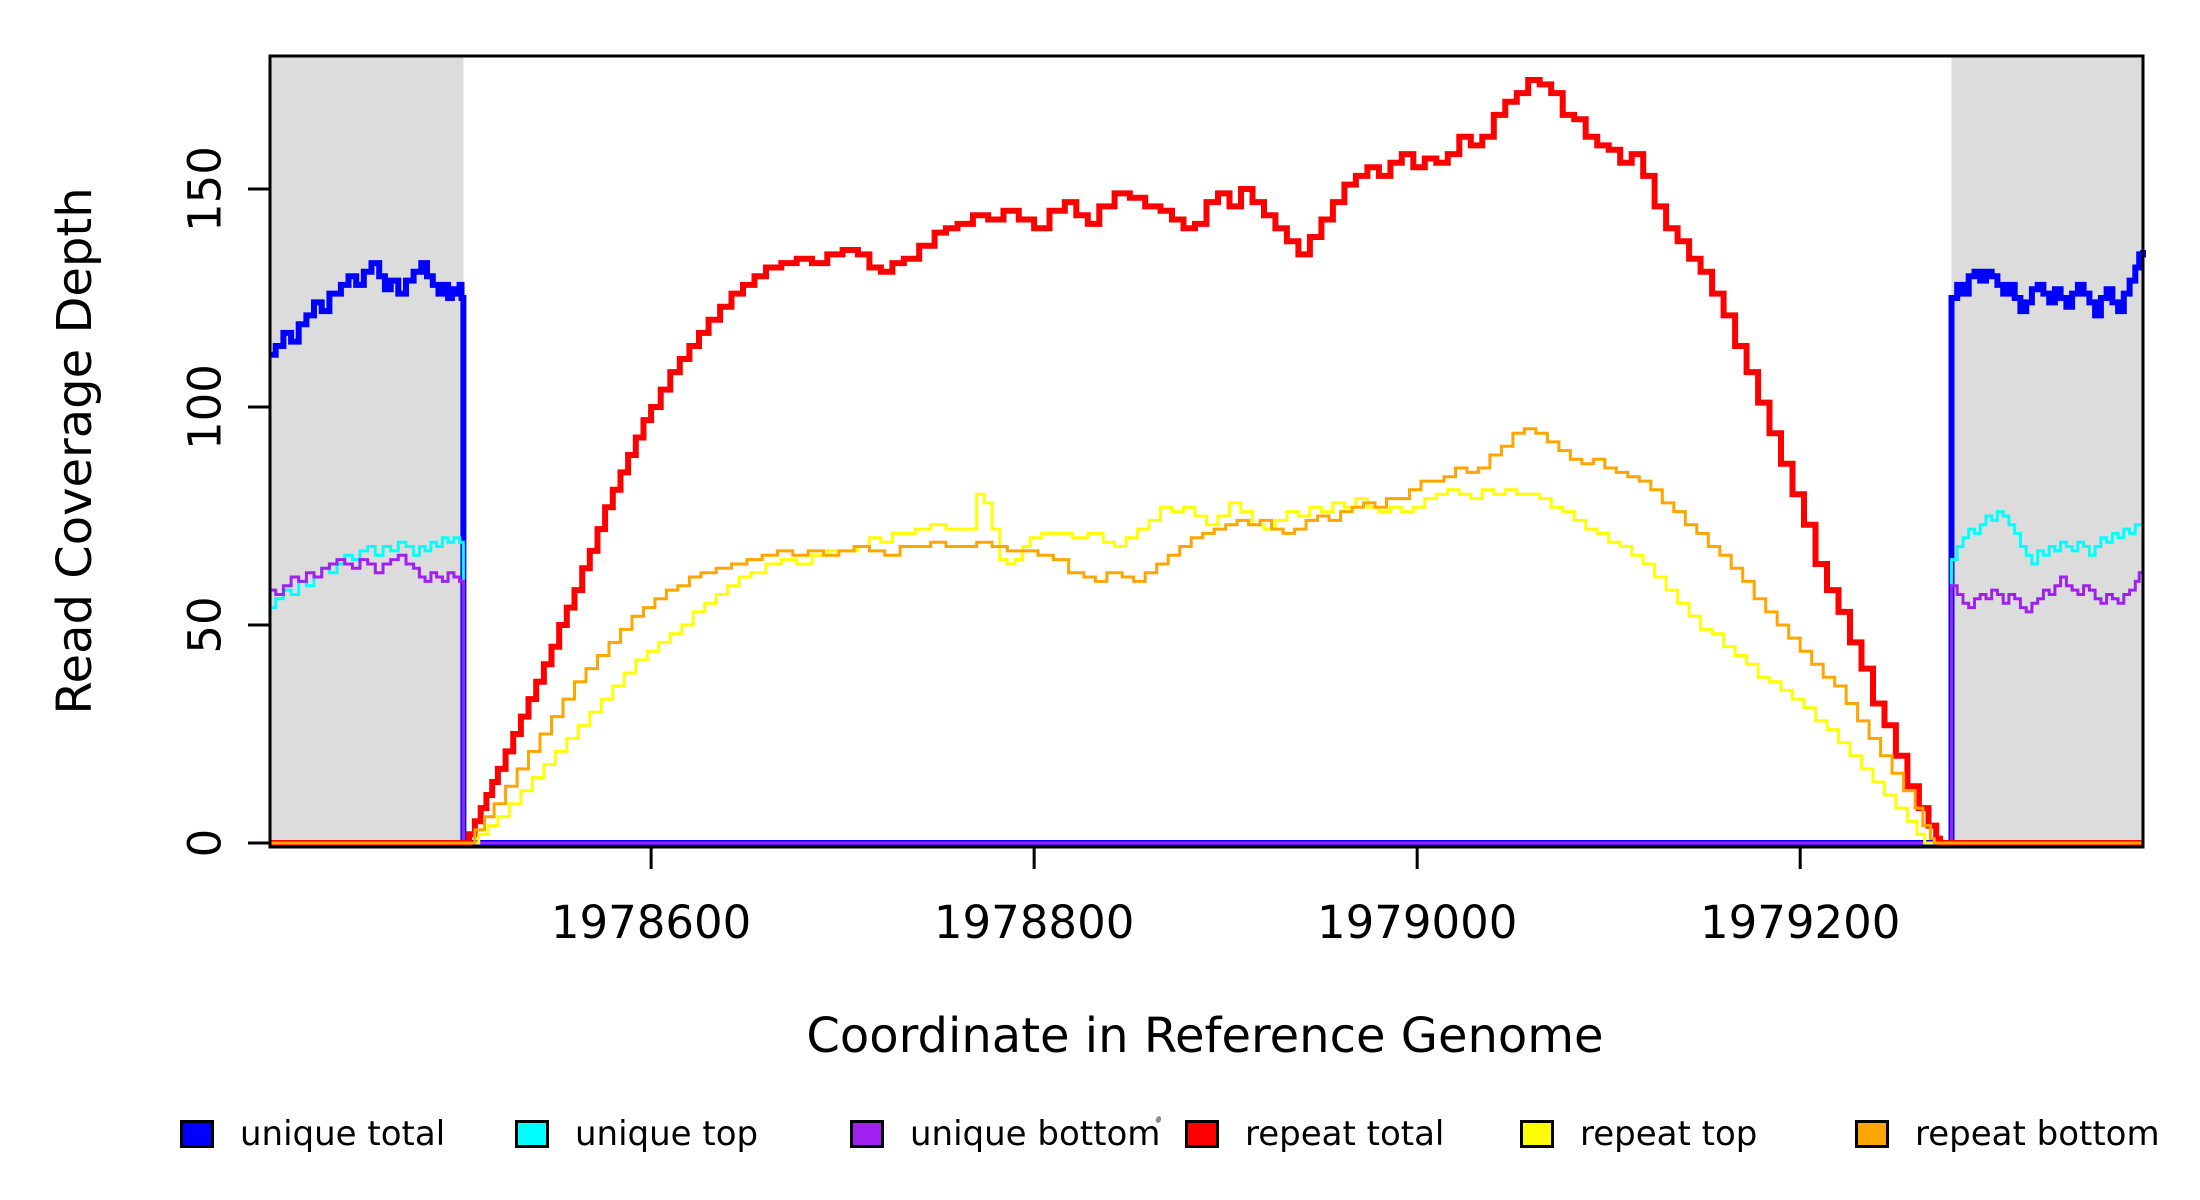  I want to click on legend-label: unique bottom, so click(1035, 1134).